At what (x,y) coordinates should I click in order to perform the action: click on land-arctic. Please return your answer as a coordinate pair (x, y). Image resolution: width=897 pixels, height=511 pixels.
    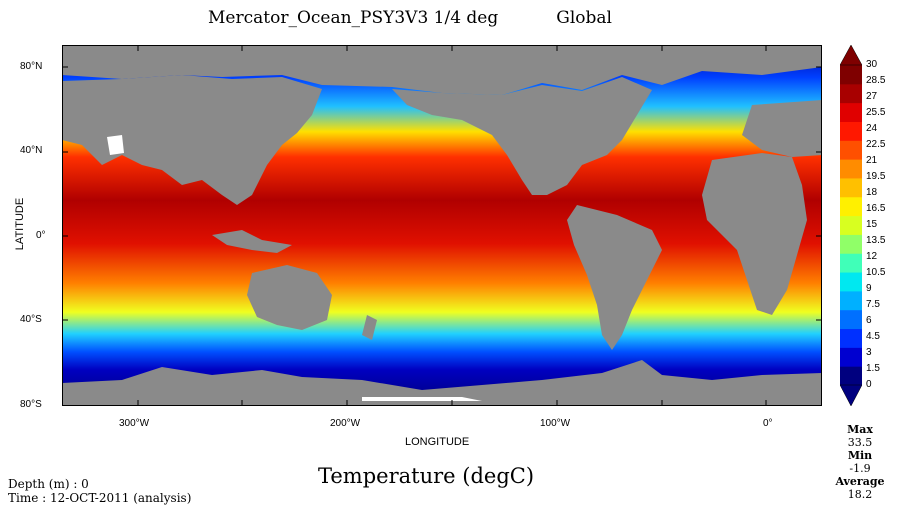
    Looking at the image, I should click on (442, 70).